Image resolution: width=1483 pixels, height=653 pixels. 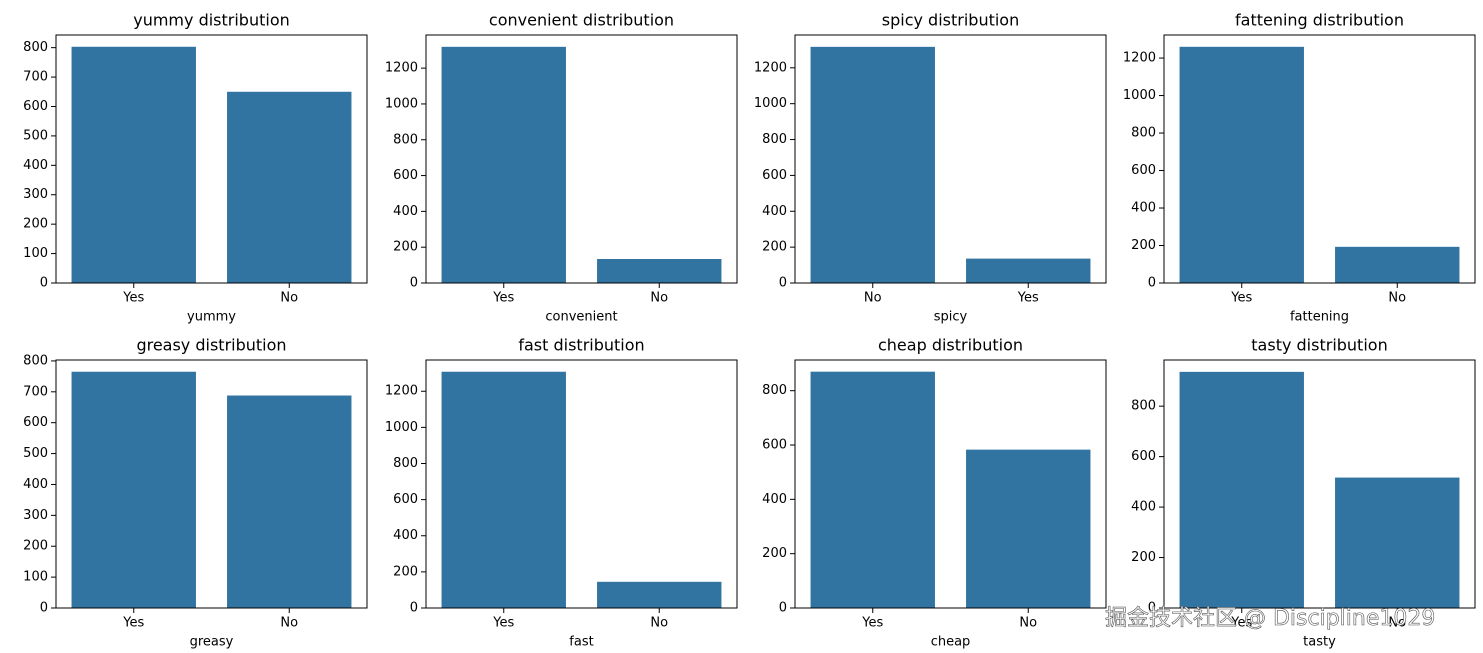 I want to click on watermark: 掘金技术社区 @ Discipline1029, so click(x=1270, y=618).